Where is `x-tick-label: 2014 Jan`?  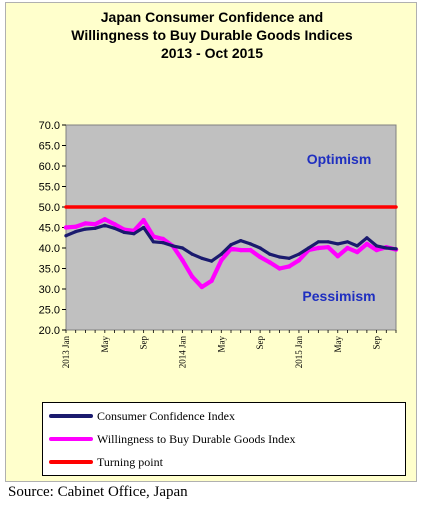
x-tick-label: 2014 Jan is located at coordinates (182, 352).